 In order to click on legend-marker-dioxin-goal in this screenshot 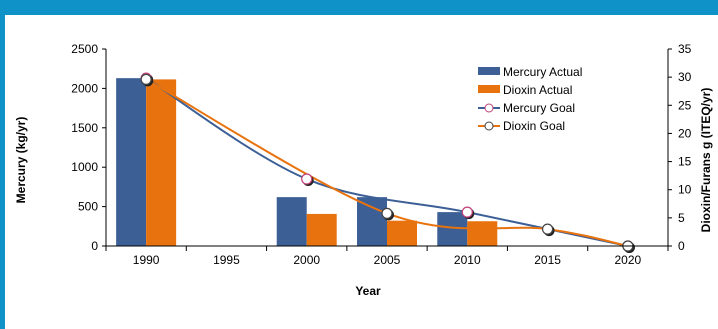, I will do `click(489, 126)`.